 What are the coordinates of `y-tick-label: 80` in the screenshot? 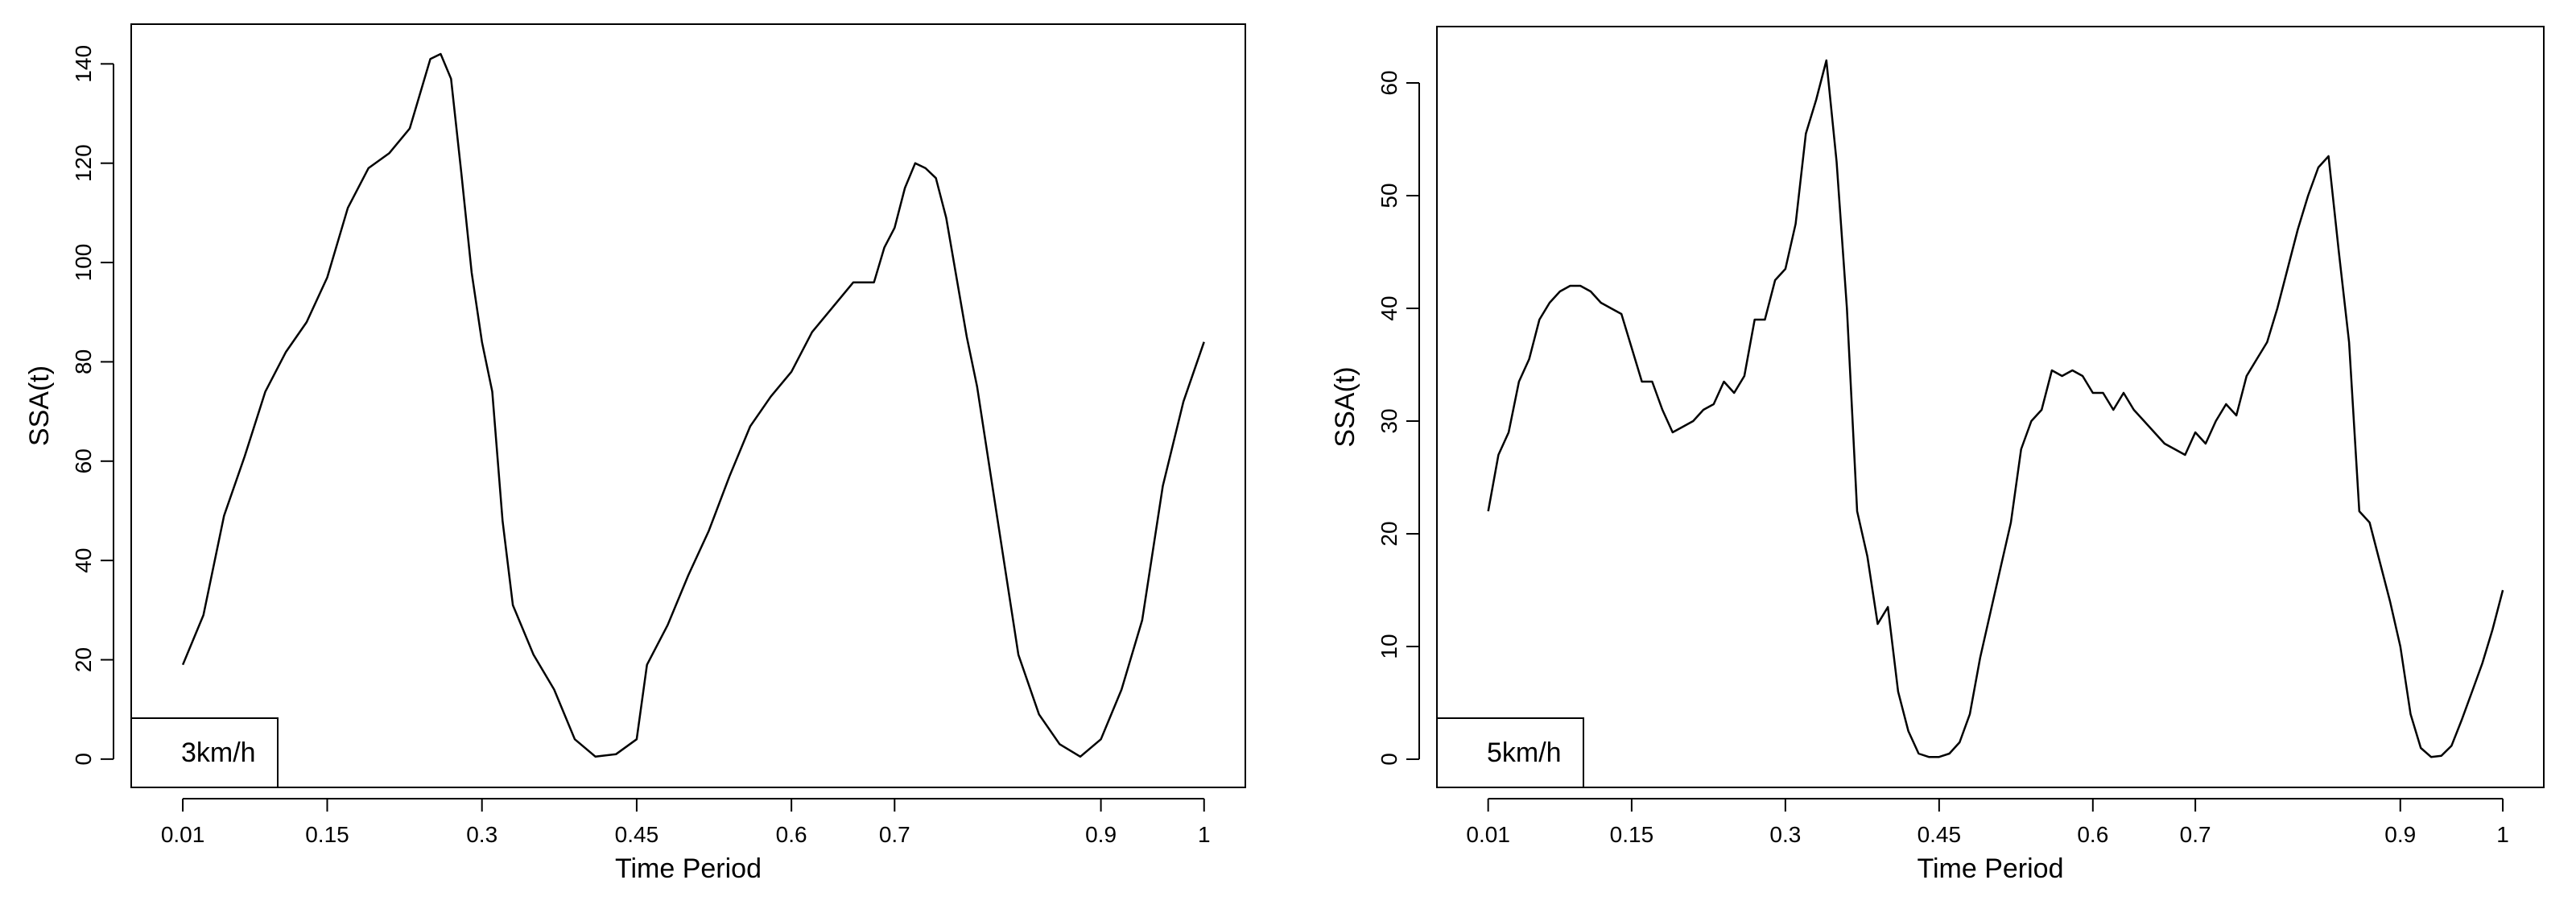 It's located at (83, 361).